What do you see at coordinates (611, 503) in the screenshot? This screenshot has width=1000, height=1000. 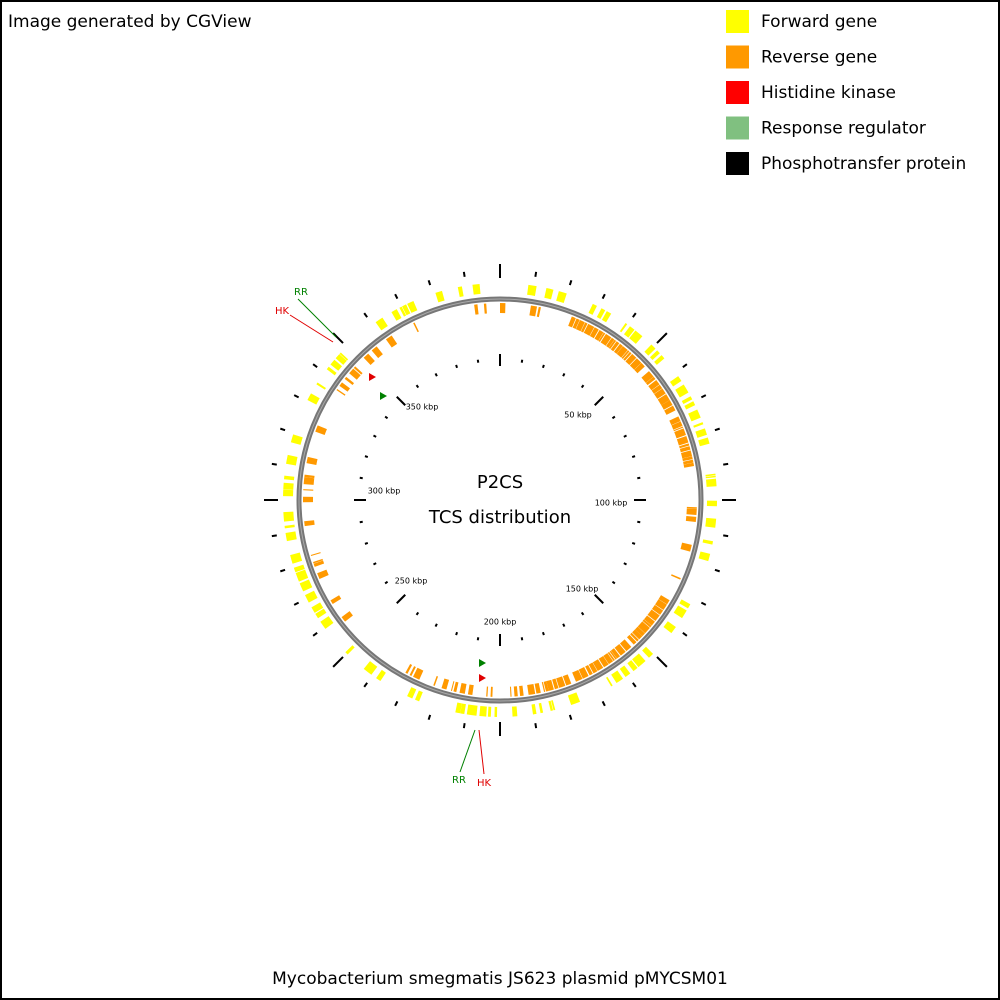 I see `scale-label: 100 kbp` at bounding box center [611, 503].